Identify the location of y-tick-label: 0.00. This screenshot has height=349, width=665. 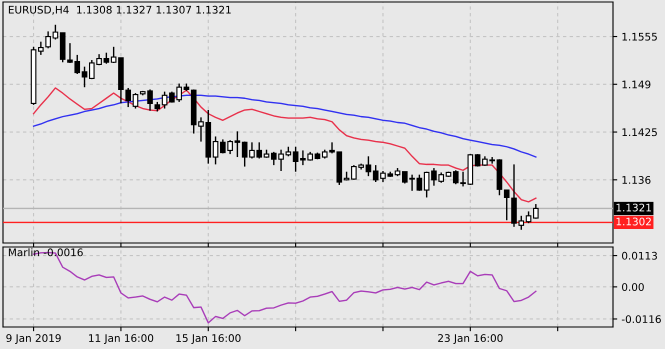
(633, 287).